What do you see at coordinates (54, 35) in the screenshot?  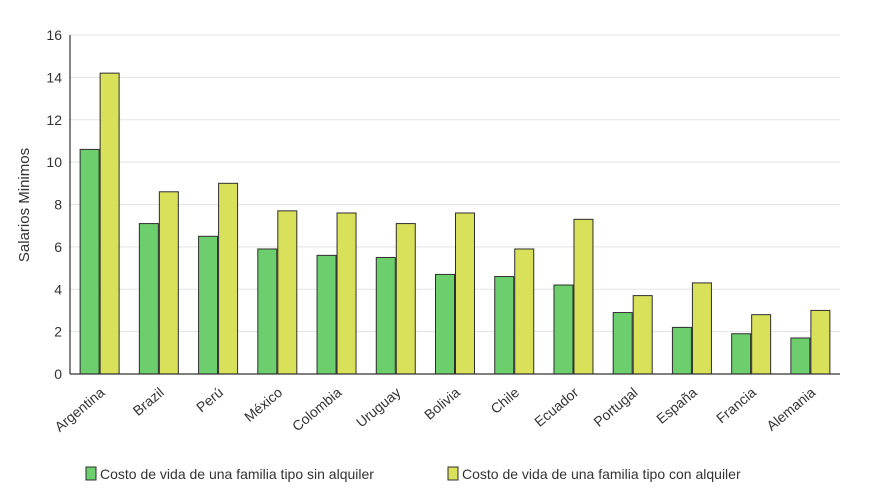 I see `y-tick-label: 16` at bounding box center [54, 35].